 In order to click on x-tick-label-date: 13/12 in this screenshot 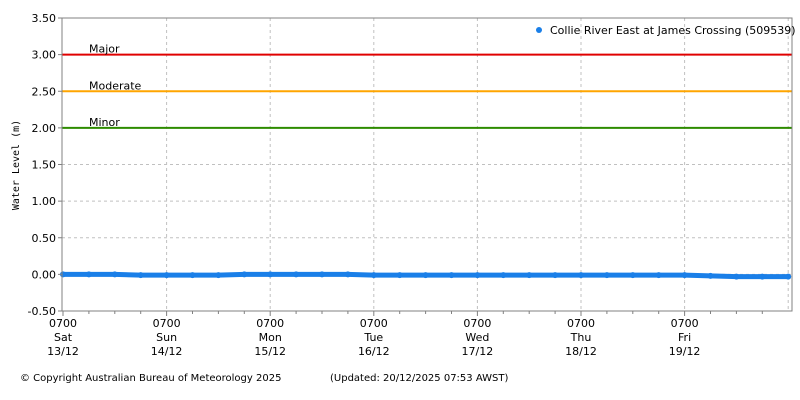, I will do `click(63, 351)`.